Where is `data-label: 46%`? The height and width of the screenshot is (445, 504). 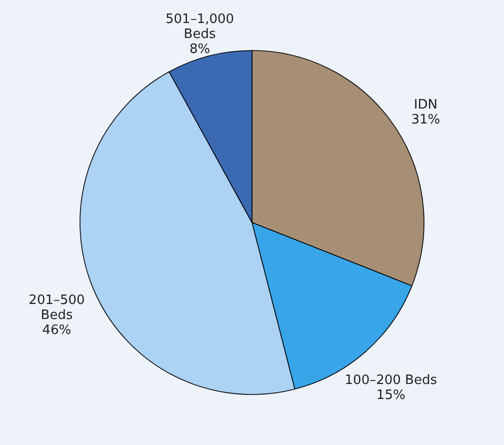 data-label: 46% is located at coordinates (57, 330).